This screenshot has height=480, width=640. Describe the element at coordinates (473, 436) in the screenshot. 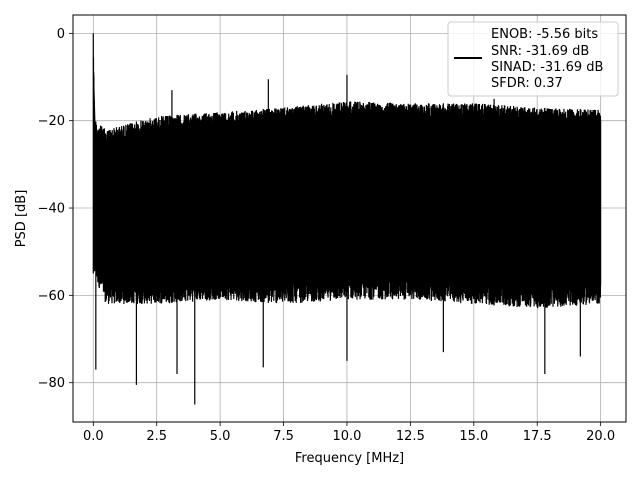

I see `x-tick-label: 15.0` at that location.